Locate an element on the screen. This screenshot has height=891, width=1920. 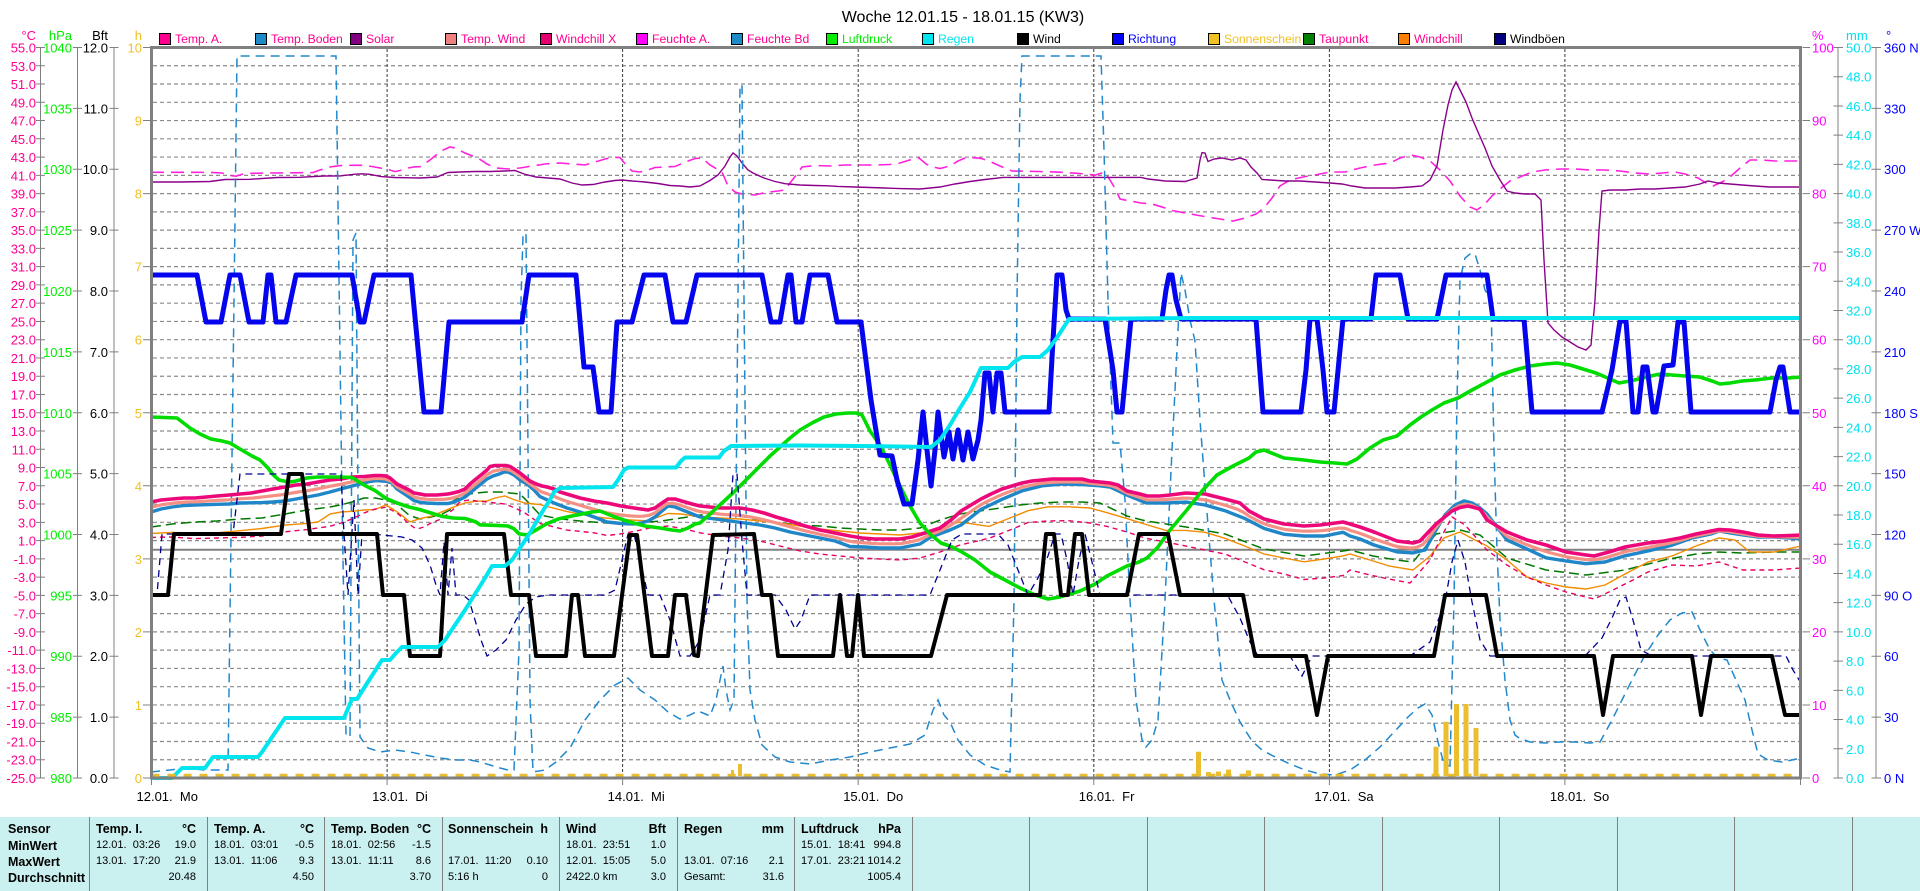
svg-text: 4.0 is located at coordinates (1855, 720).